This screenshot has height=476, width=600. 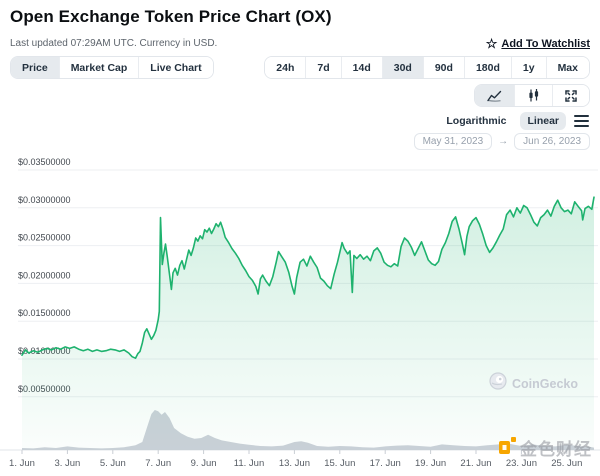 I want to click on range-90d: 90d, so click(x=443, y=67).